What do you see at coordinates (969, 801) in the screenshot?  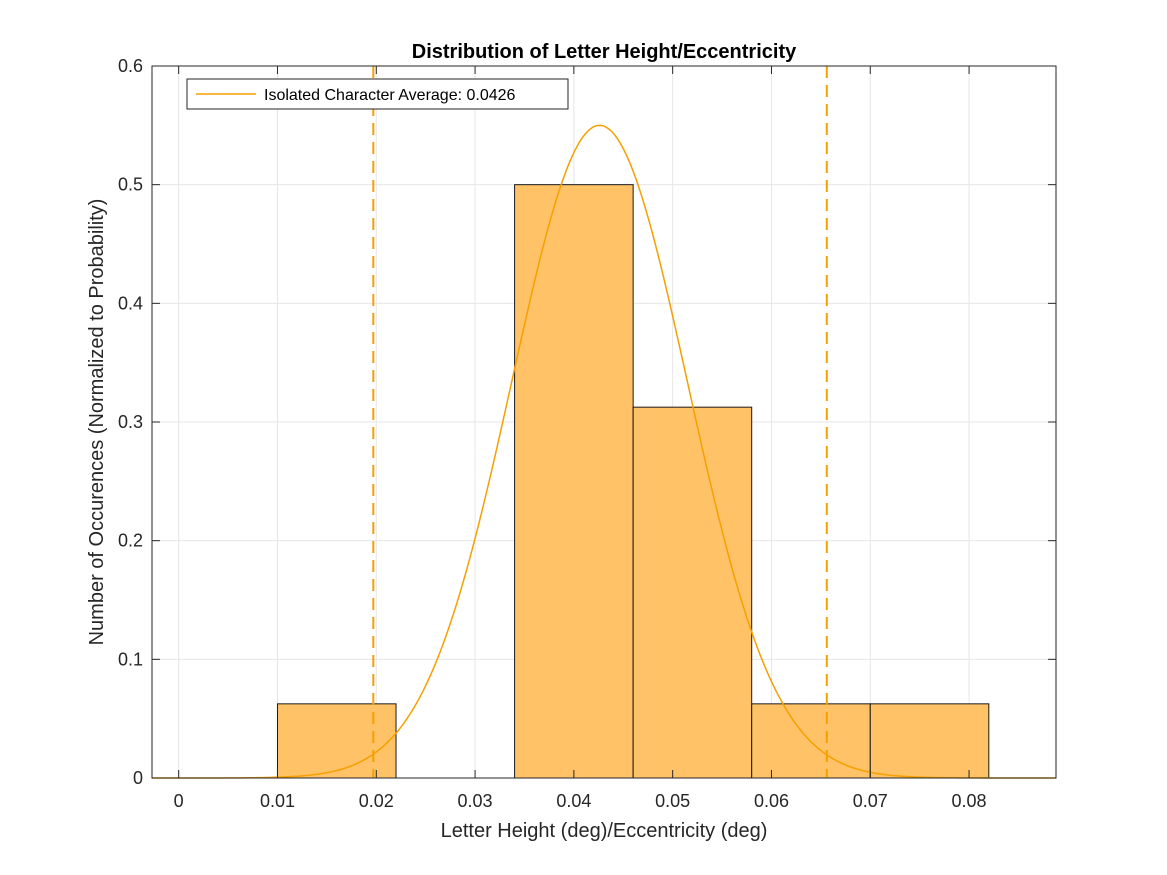 I see `x-tick-label: 0.08` at bounding box center [969, 801].